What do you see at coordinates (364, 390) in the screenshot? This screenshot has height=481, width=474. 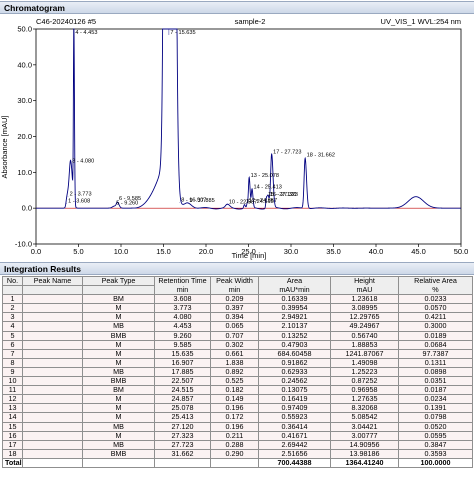 I see `cell-6: 0.96958` at bounding box center [364, 390].